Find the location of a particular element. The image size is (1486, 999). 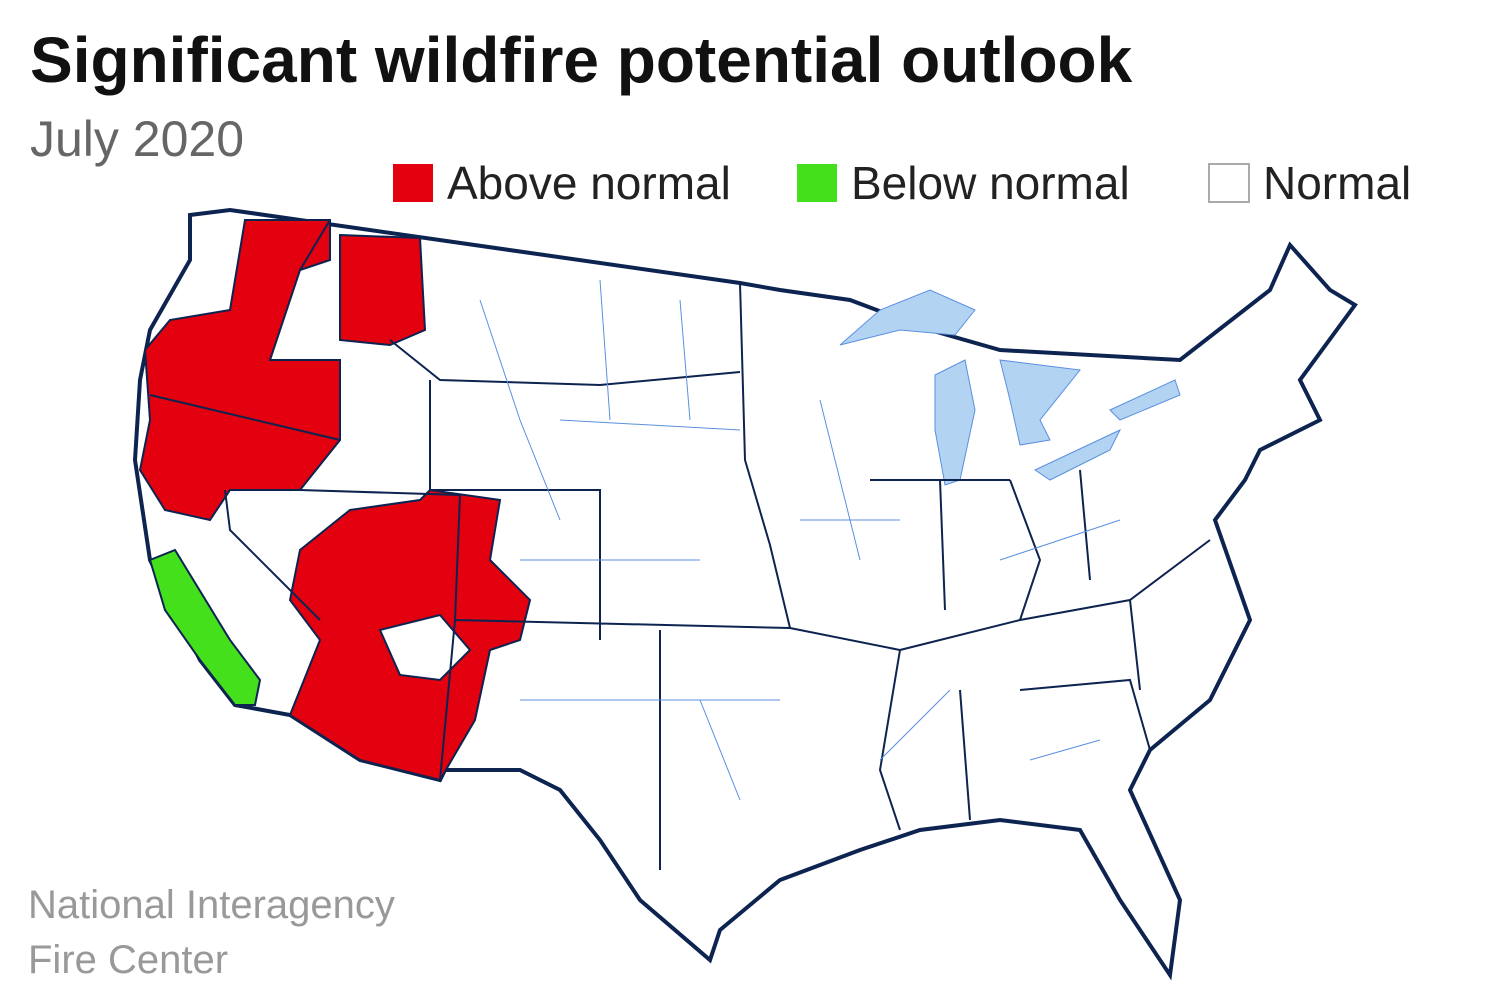

lake-superior is located at coordinates (907, 317).